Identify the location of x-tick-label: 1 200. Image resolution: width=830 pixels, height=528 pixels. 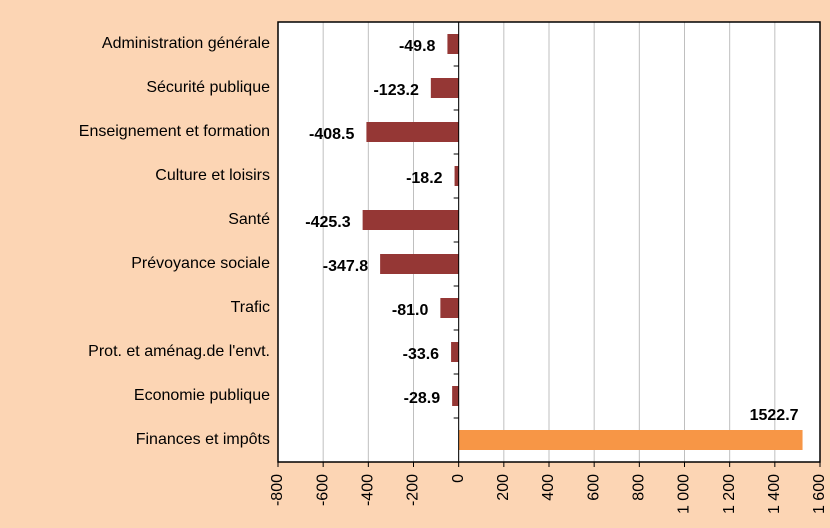
(729, 494).